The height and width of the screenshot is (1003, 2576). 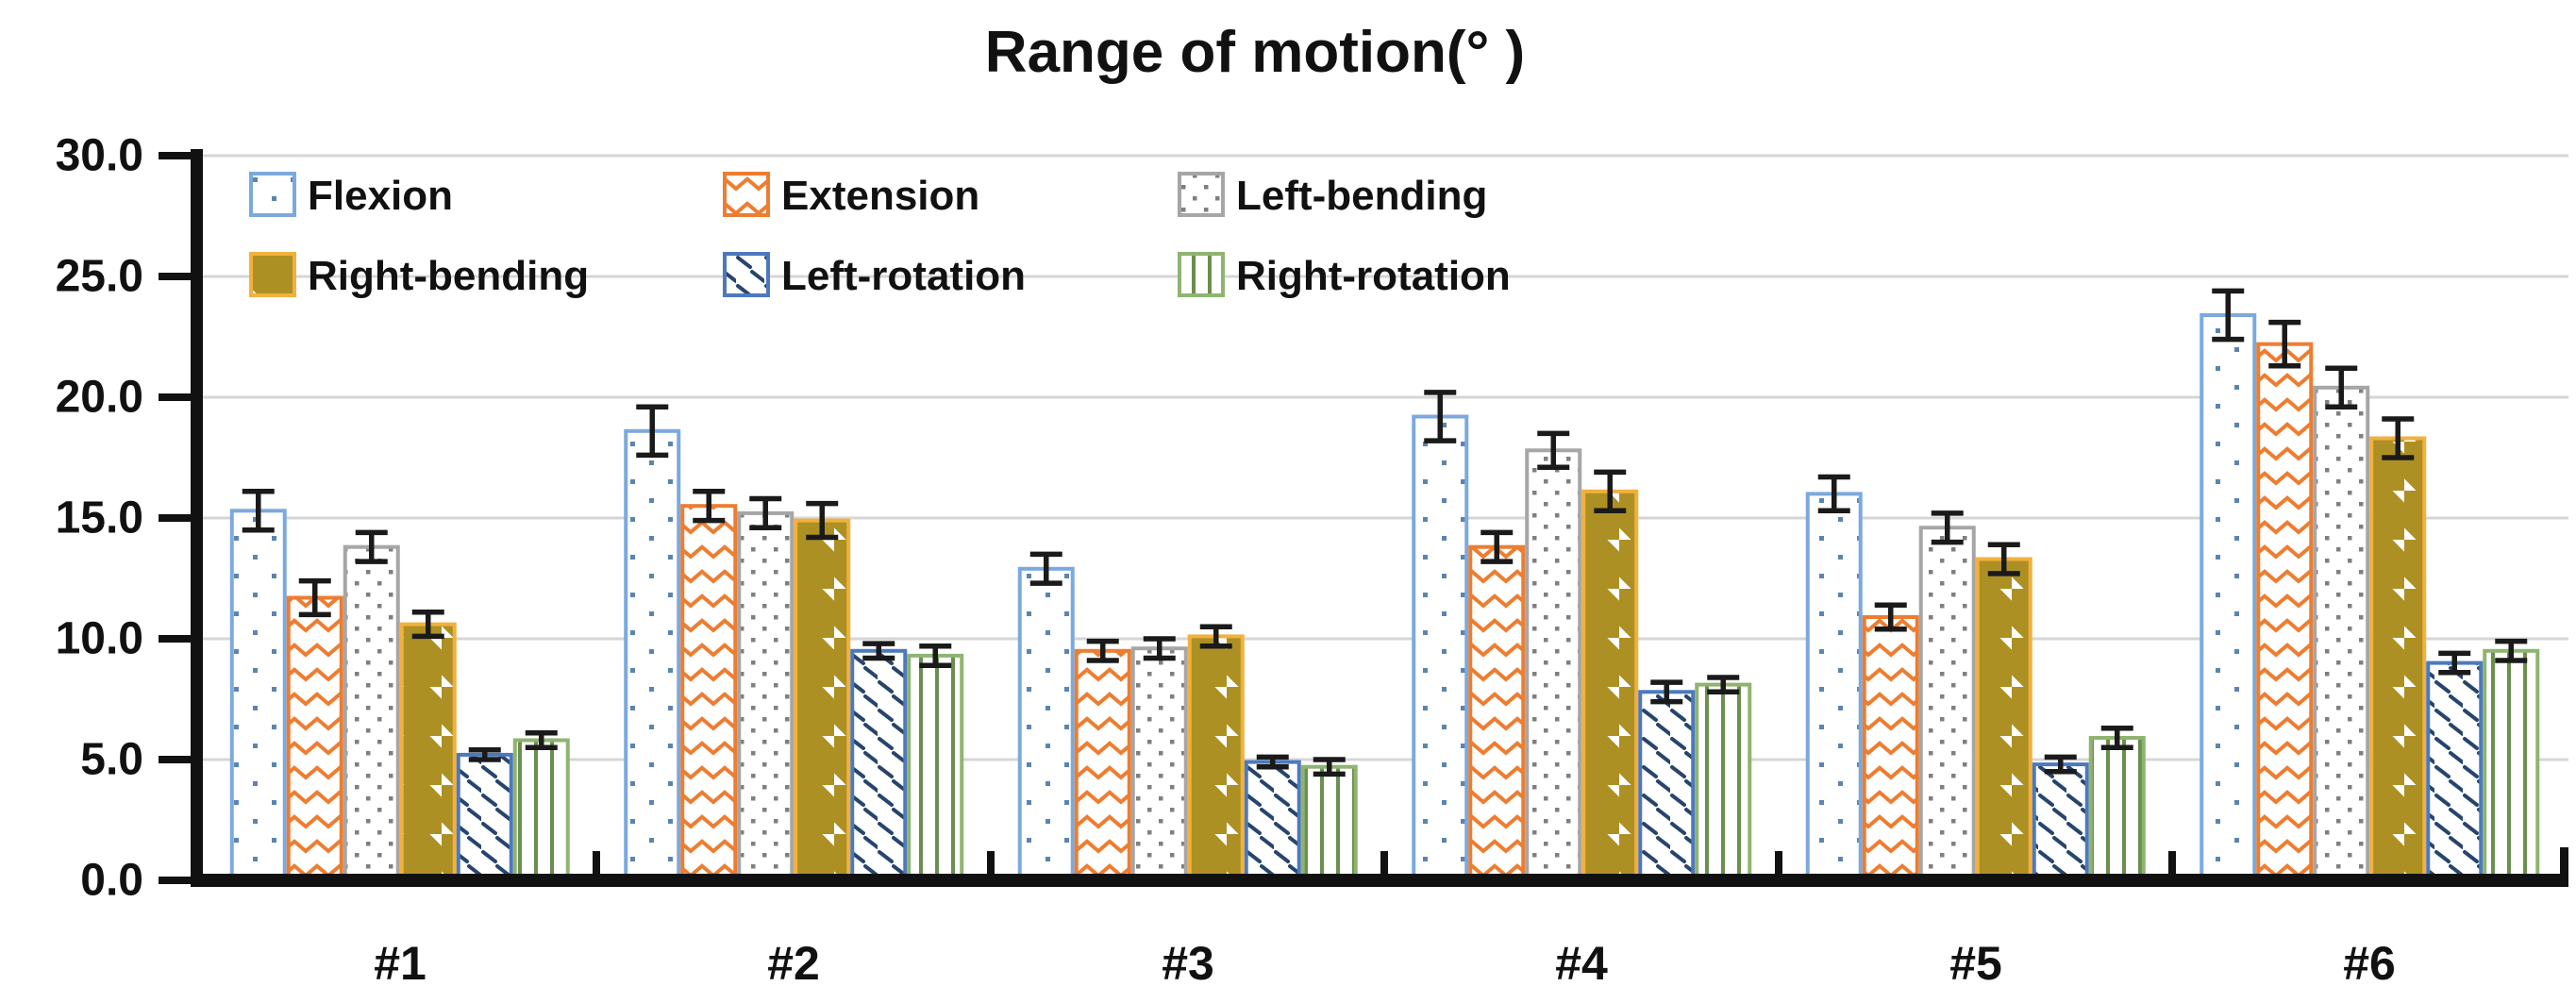 I want to click on bar-extension--6, so click(x=2285, y=610).